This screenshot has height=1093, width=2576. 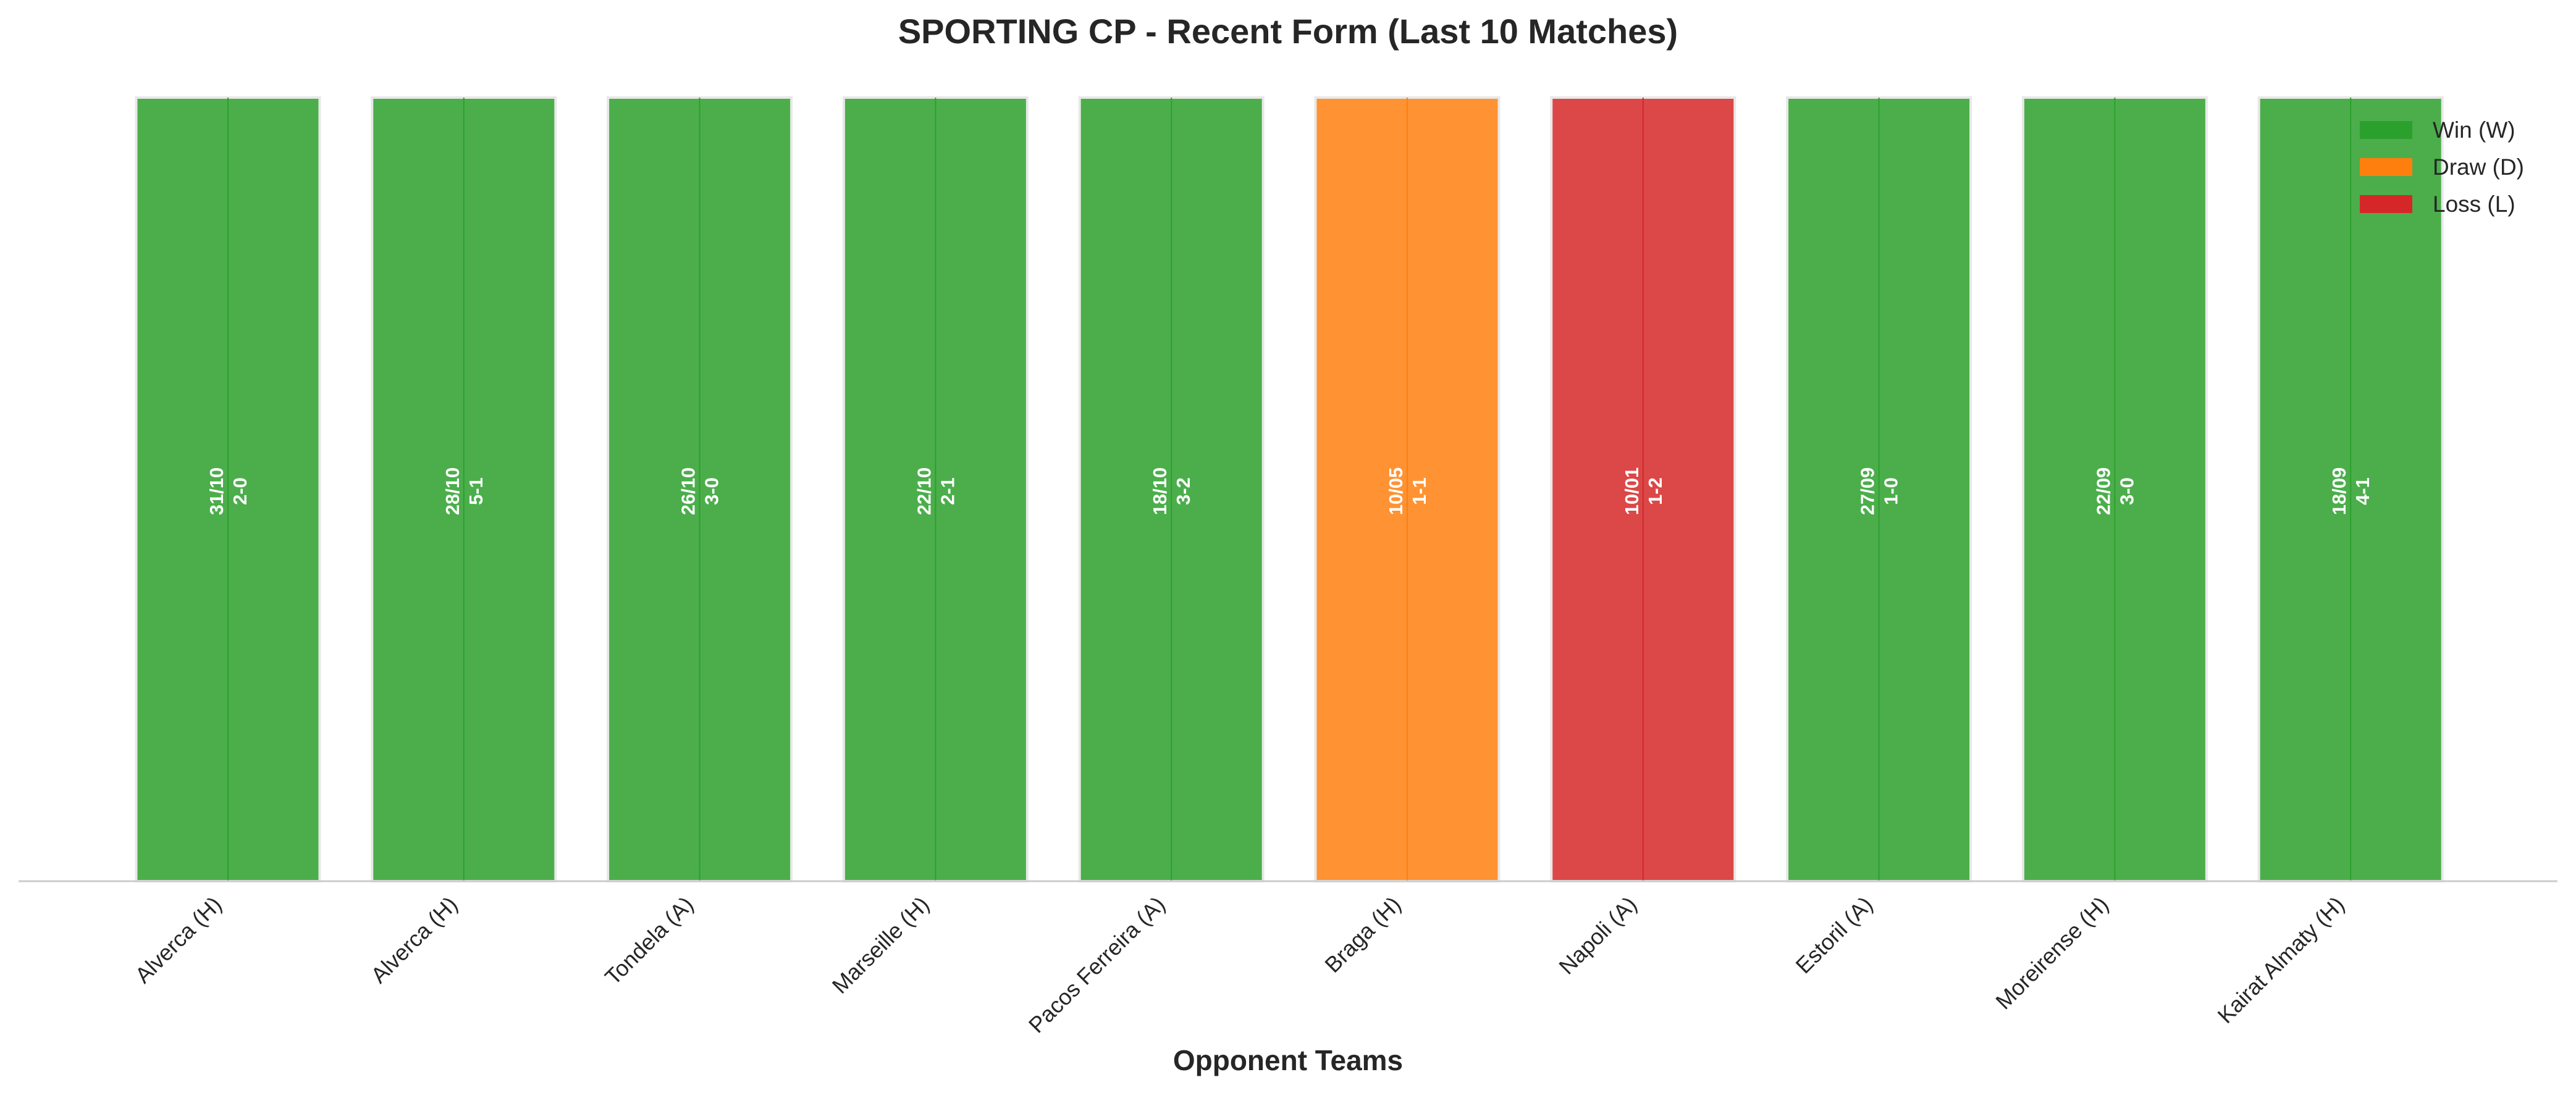 What do you see at coordinates (1868, 491) in the screenshot?
I see `bar-date-label: 27/09` at bounding box center [1868, 491].